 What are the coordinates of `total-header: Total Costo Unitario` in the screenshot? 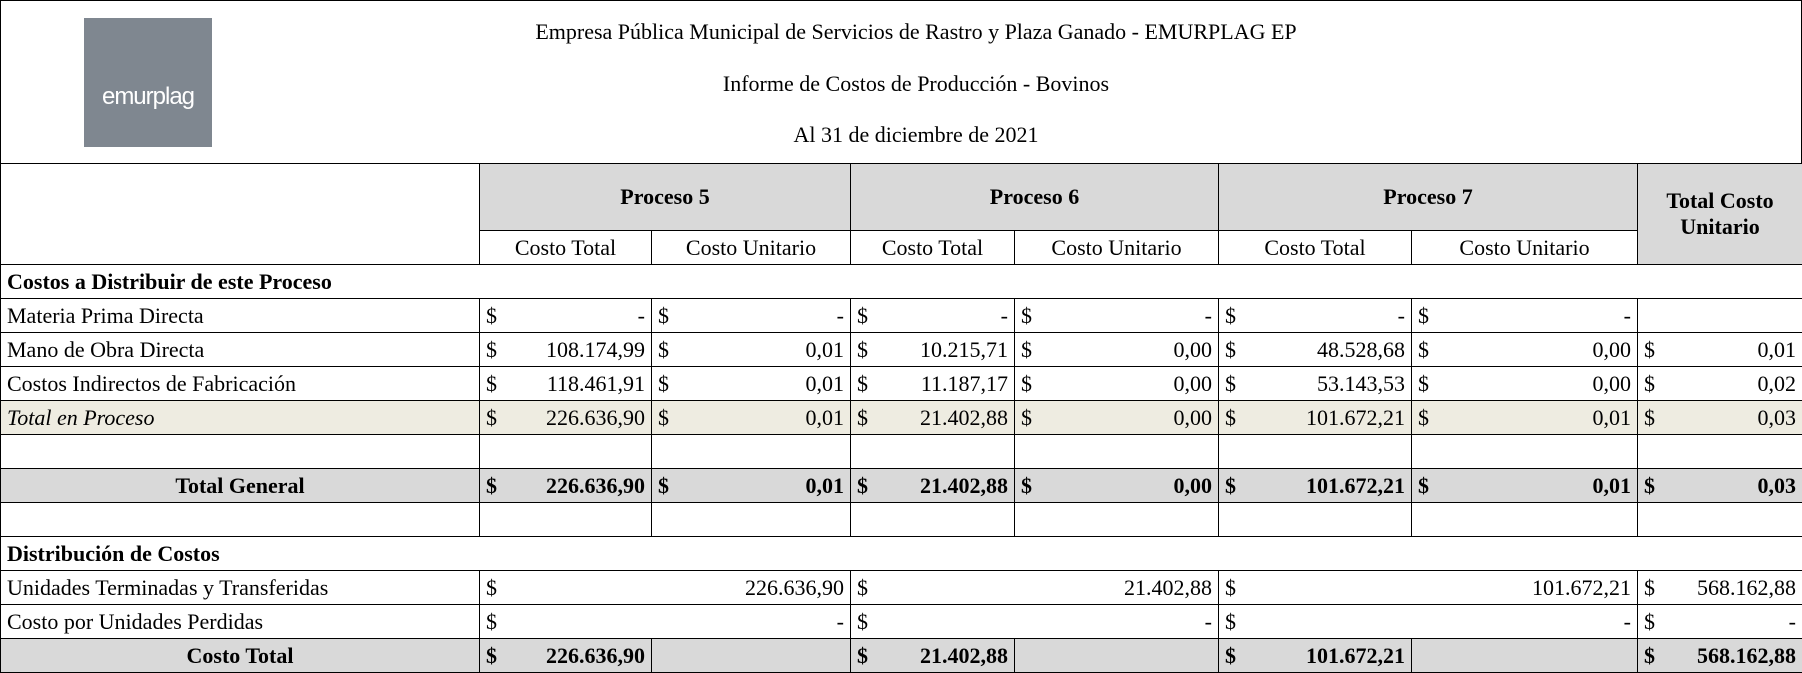 It's located at (1719, 214).